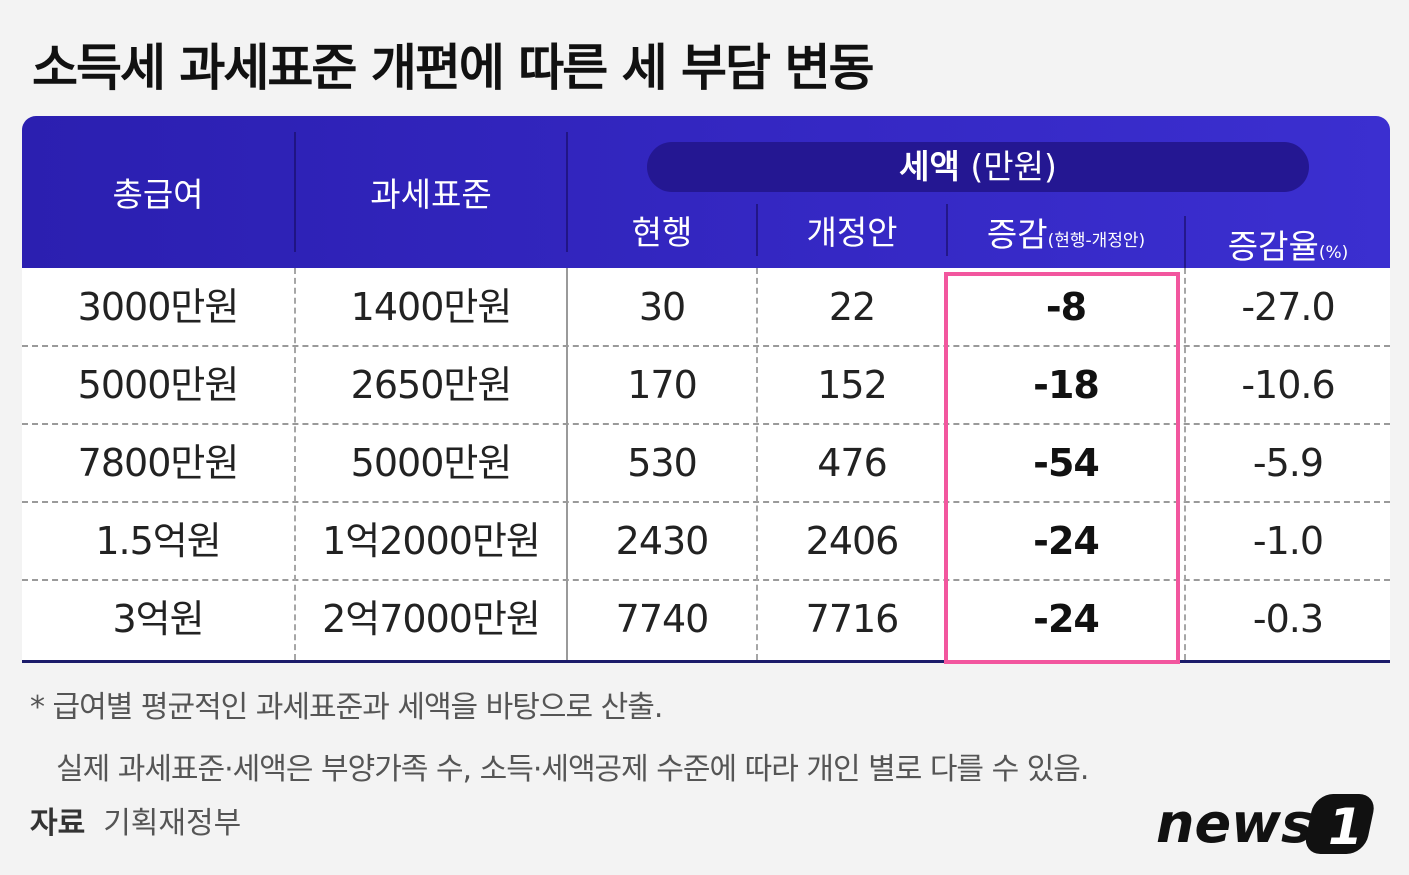 The image size is (1409, 875). What do you see at coordinates (662, 385) in the screenshot?
I see `cell-current: 170` at bounding box center [662, 385].